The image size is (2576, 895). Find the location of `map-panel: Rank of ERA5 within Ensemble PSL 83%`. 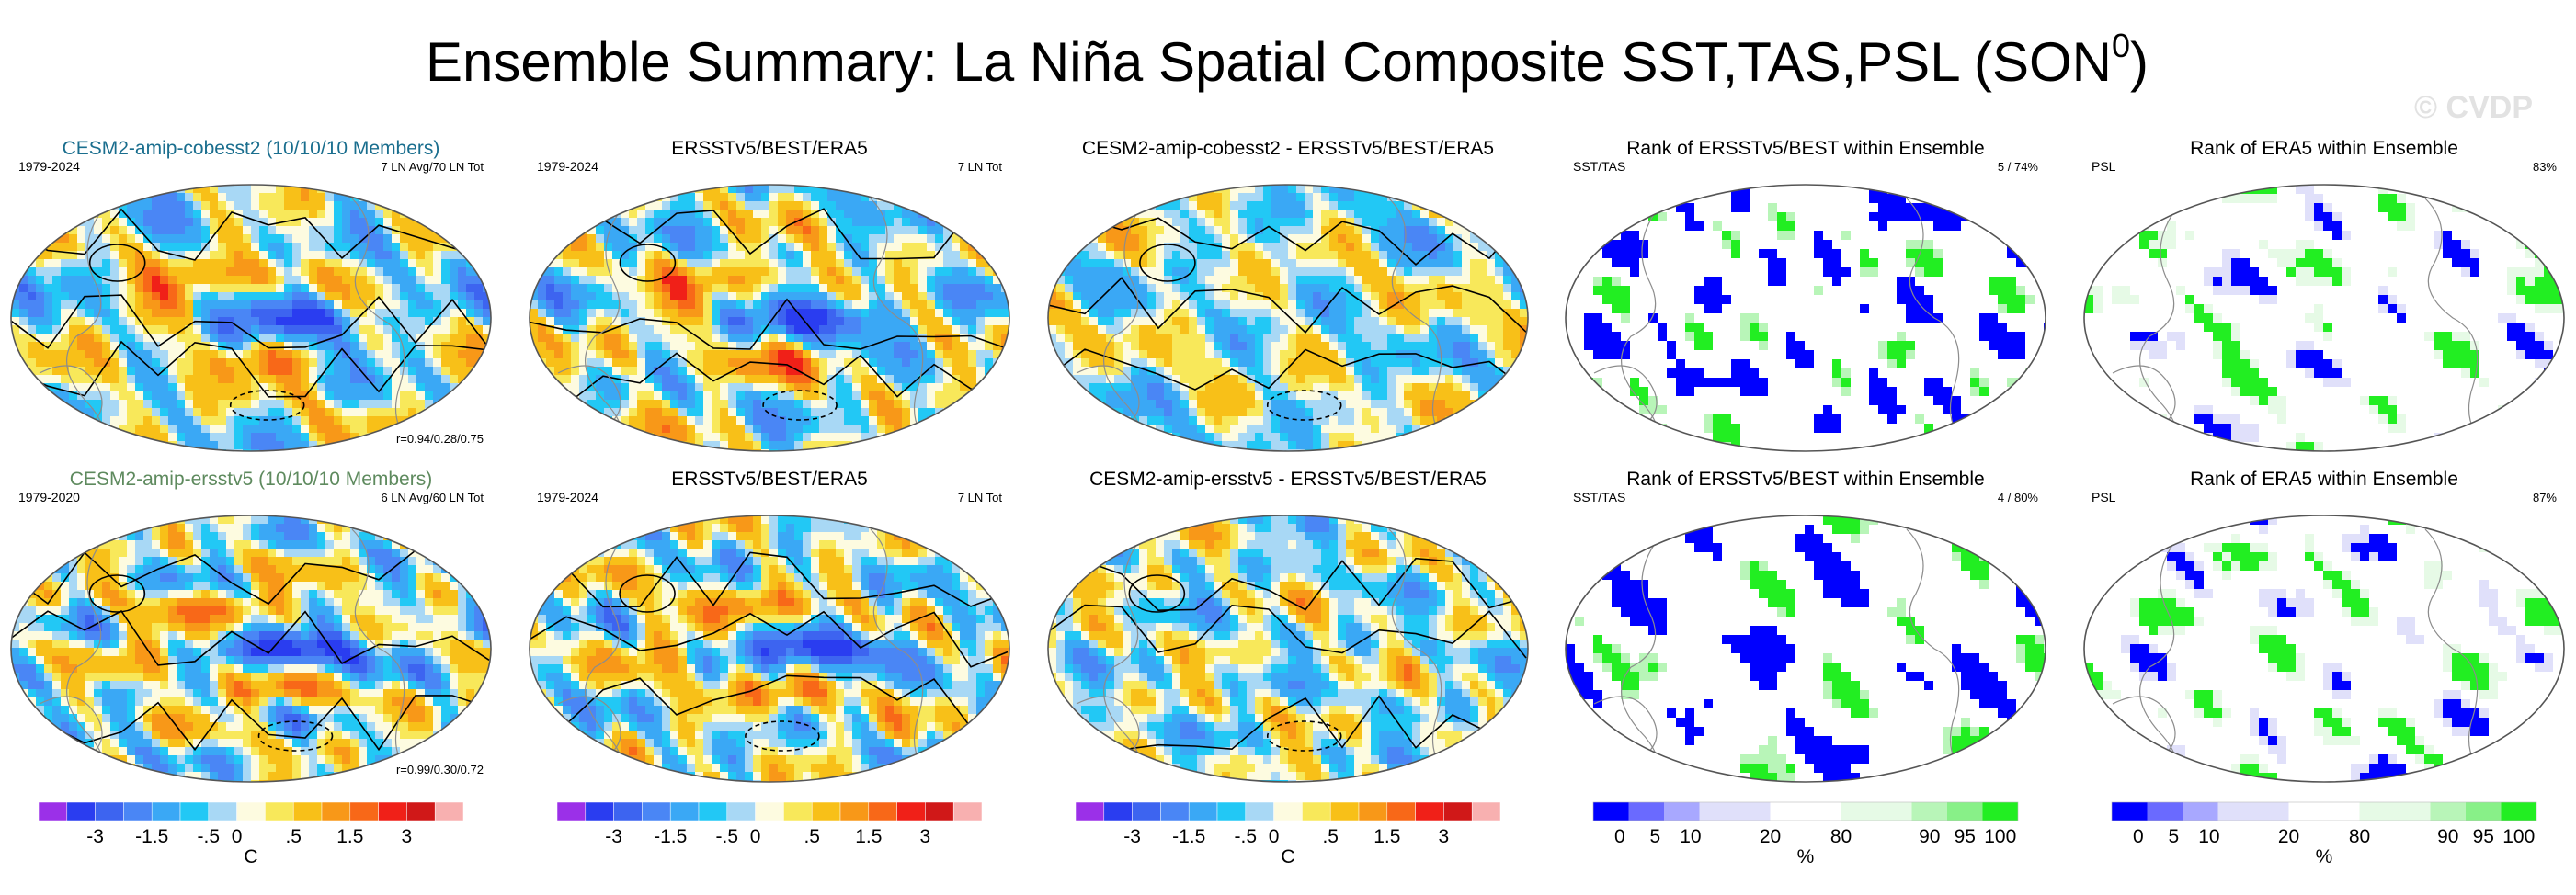

map-panel: Rank of ERA5 within Ensemble PSL 83% is located at coordinates (2324, 295).